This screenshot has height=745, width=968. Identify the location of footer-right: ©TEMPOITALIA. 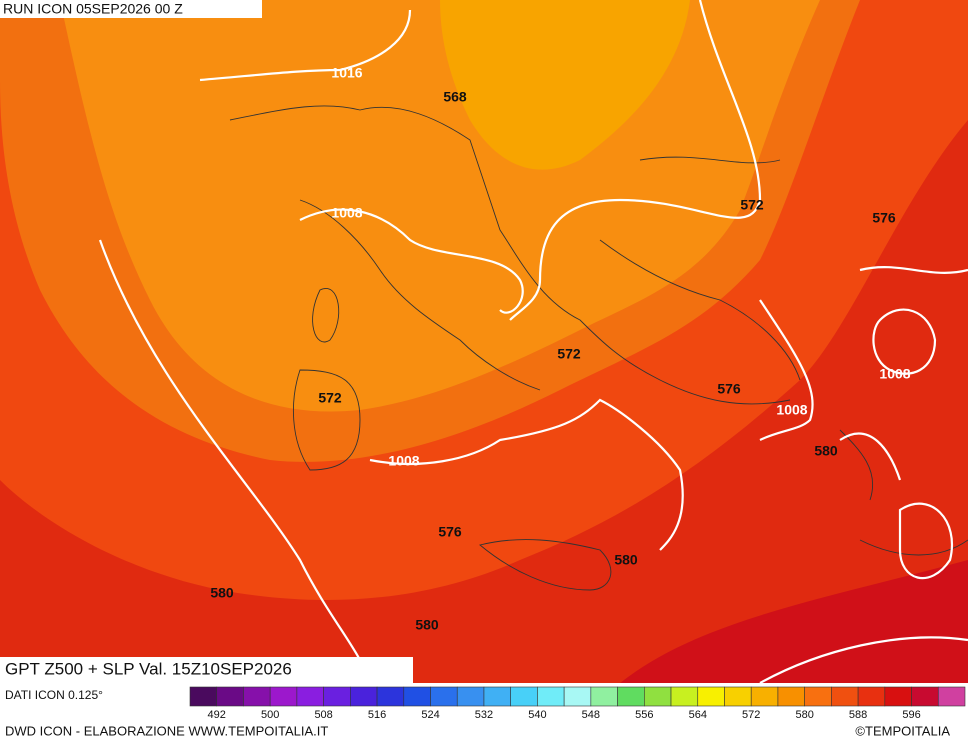
(902, 730).